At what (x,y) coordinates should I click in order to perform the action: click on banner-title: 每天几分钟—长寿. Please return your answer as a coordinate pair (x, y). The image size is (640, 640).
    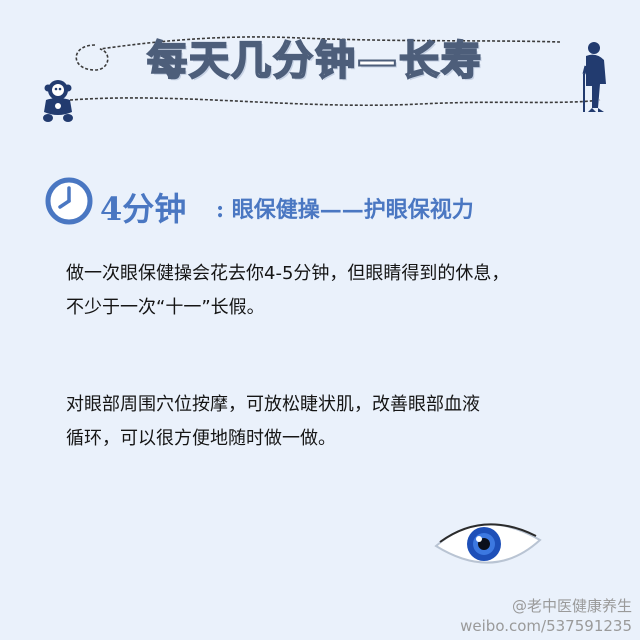
    Looking at the image, I should click on (314, 61).